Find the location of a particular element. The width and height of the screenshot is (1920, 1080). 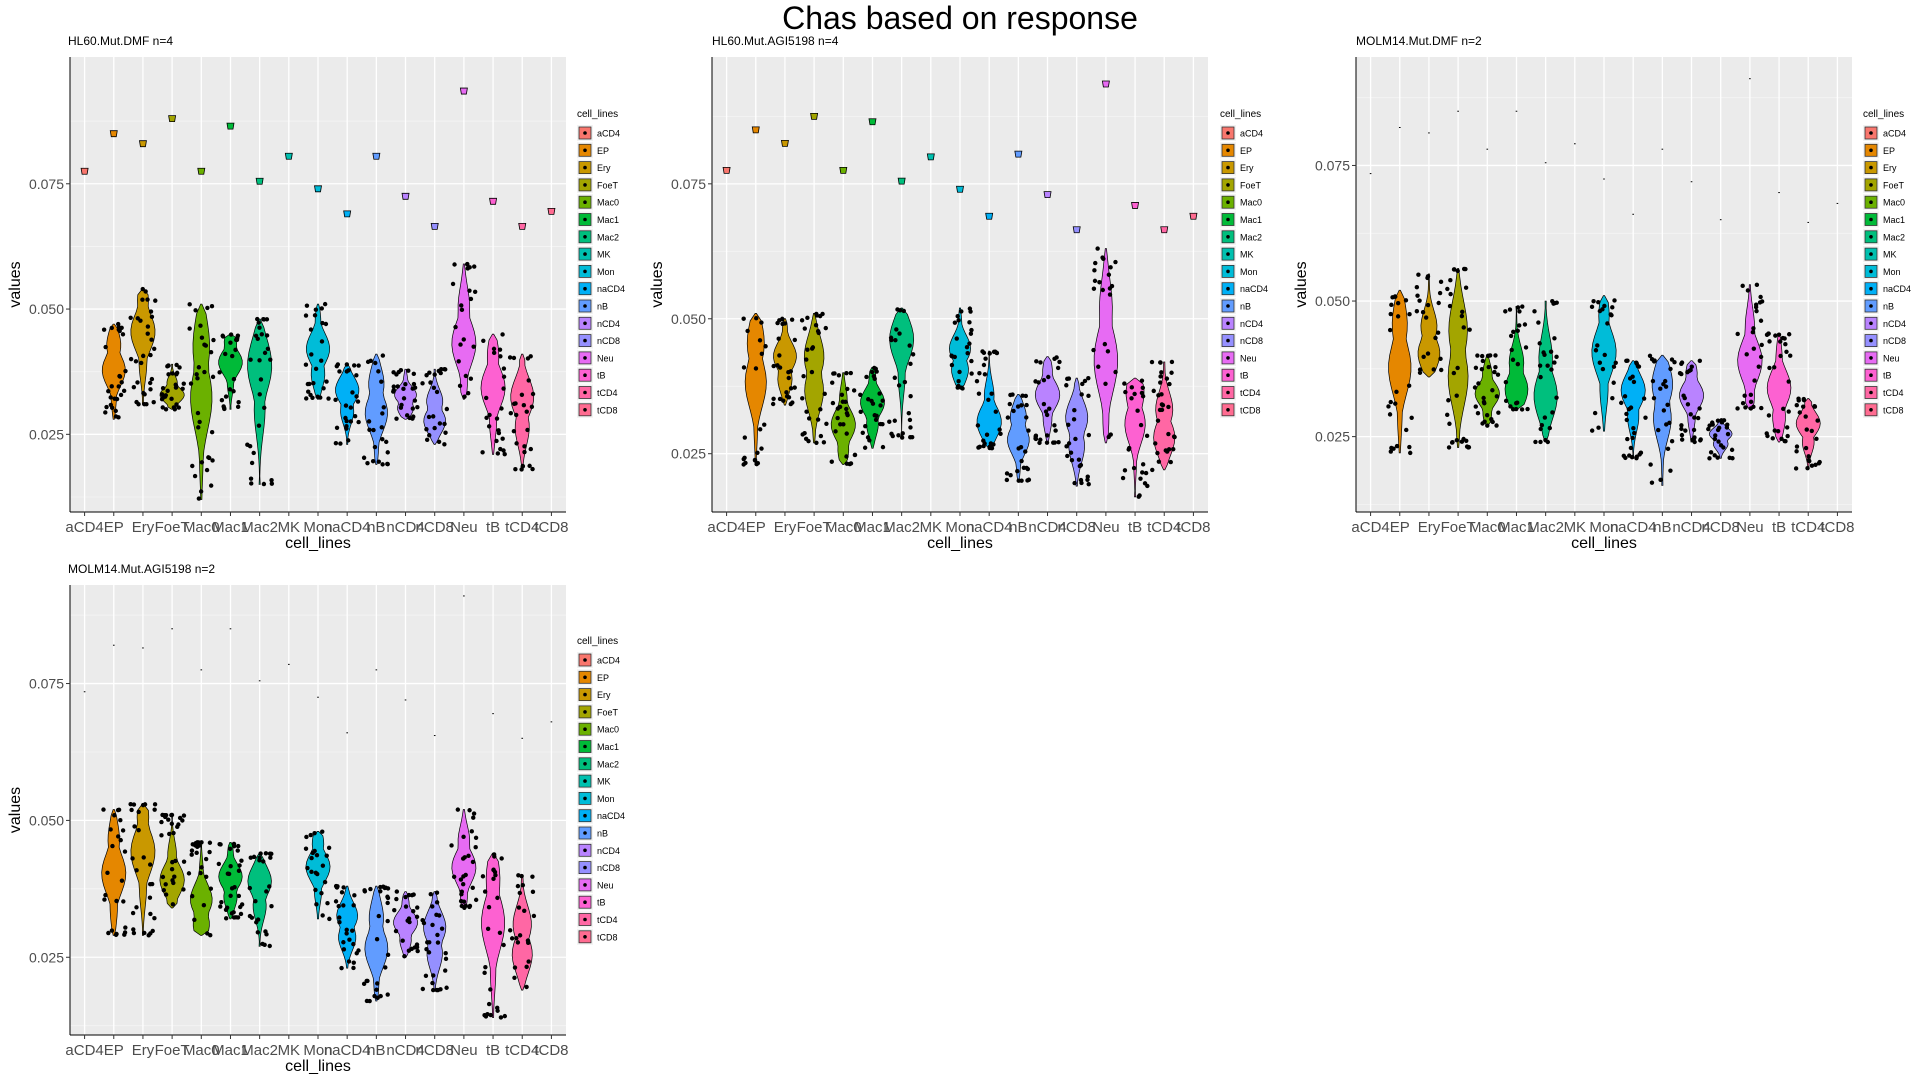

x-tick-label: FoeT is located at coordinates (1458, 527).